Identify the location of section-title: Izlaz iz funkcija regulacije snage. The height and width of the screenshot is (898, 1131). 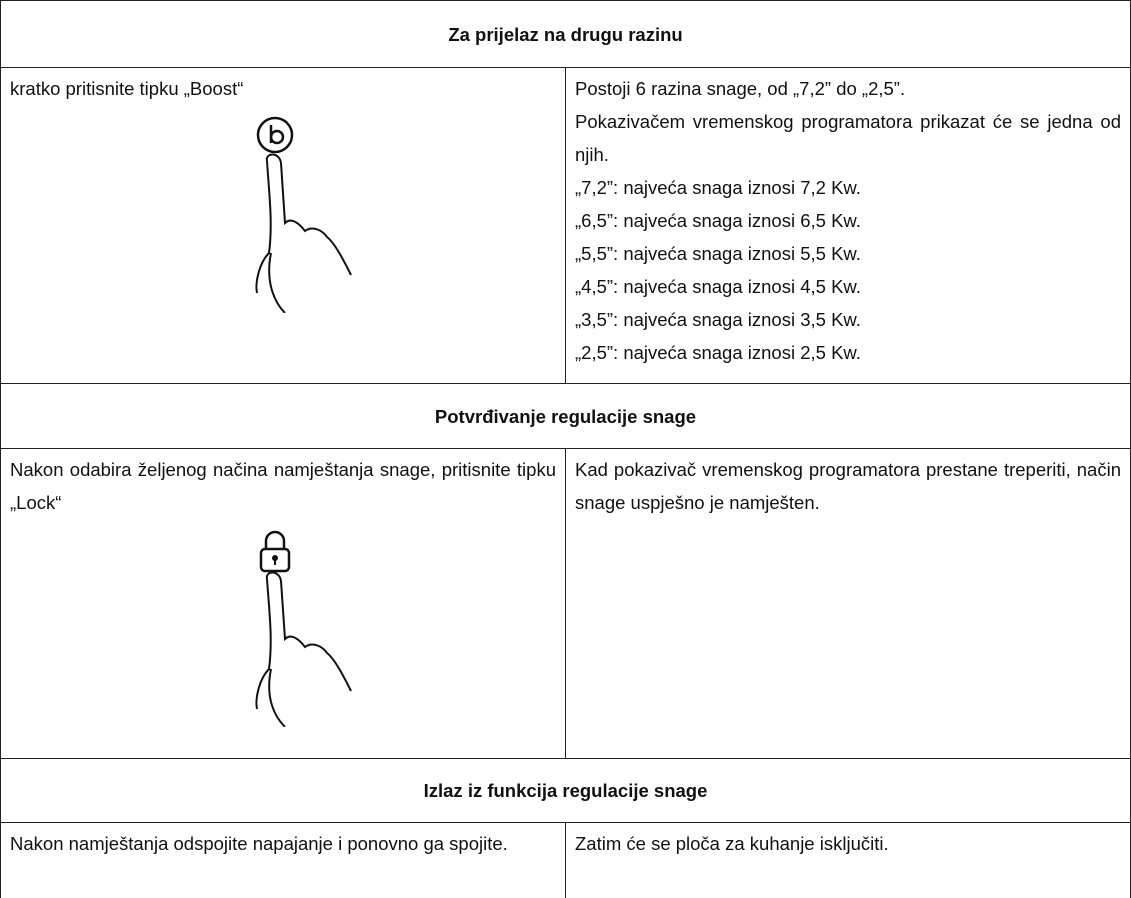
(565, 790).